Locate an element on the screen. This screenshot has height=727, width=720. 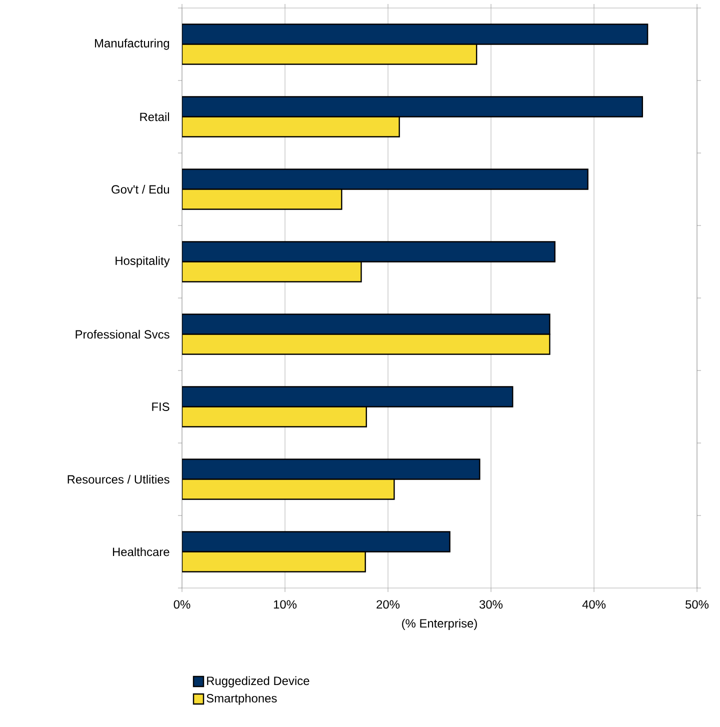
x-axis-title: (% Enterprise) is located at coordinates (439, 624).